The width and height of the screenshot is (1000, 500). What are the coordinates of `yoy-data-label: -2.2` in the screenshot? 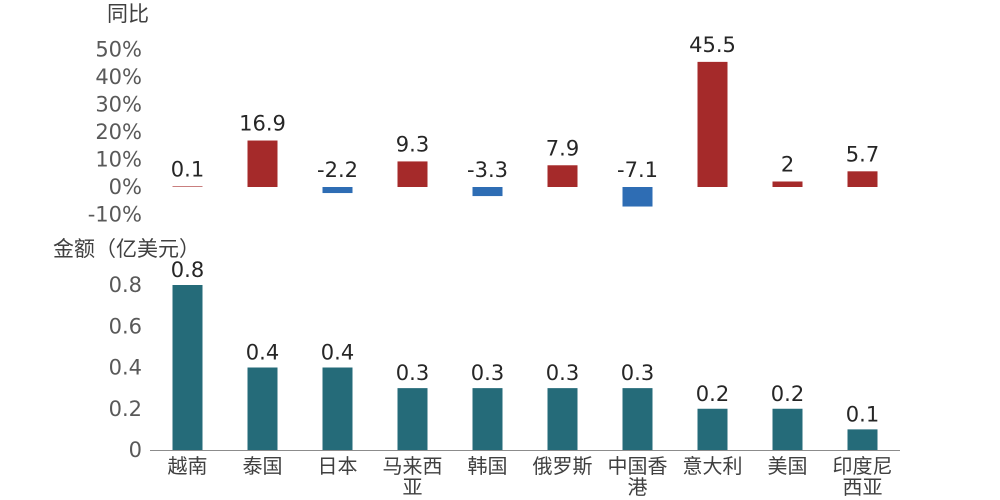 It's located at (337, 170).